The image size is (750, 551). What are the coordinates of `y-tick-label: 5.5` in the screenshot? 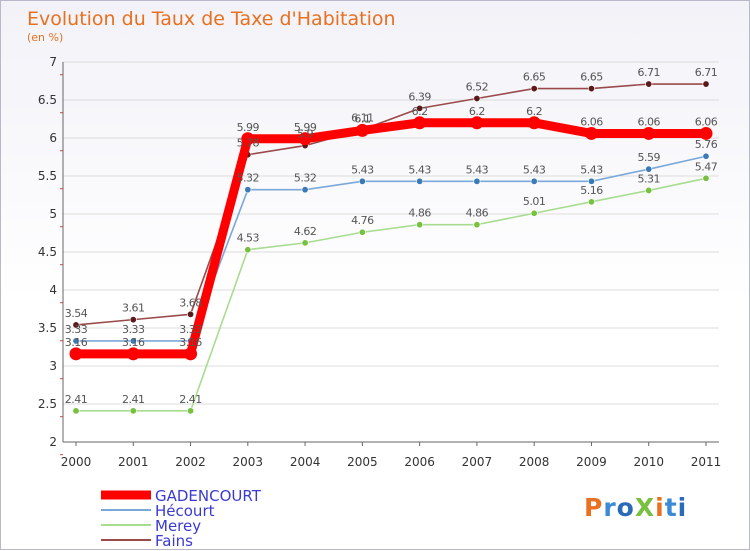 It's located at (47, 176).